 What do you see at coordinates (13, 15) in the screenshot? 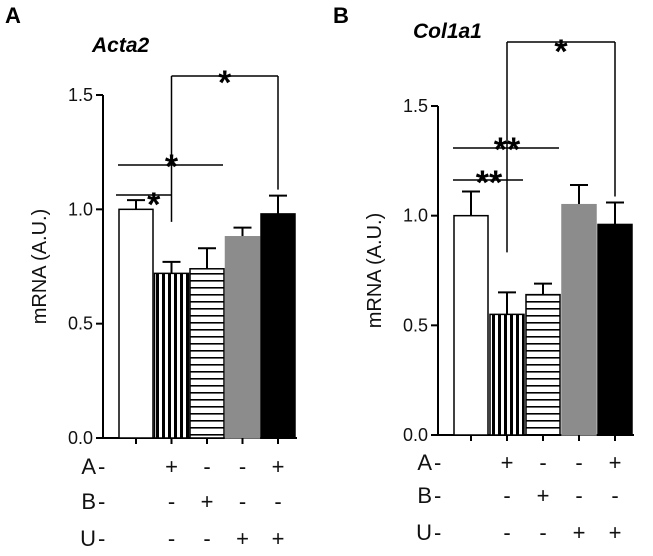
I see `panel-letter: A` at bounding box center [13, 15].